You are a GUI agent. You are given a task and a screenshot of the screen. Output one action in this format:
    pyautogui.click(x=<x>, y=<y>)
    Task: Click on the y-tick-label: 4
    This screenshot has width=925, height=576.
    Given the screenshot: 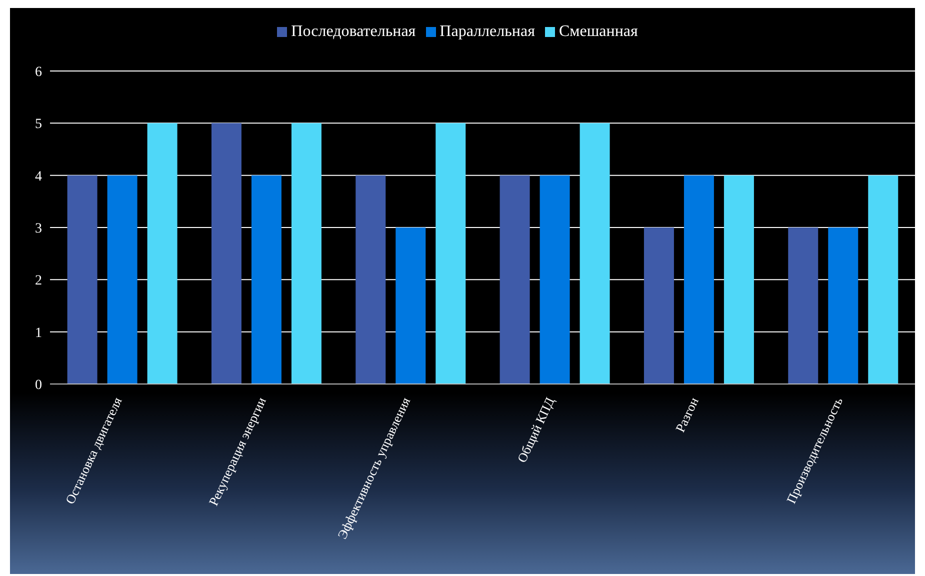 What is the action you would take?
    pyautogui.click(x=38, y=176)
    